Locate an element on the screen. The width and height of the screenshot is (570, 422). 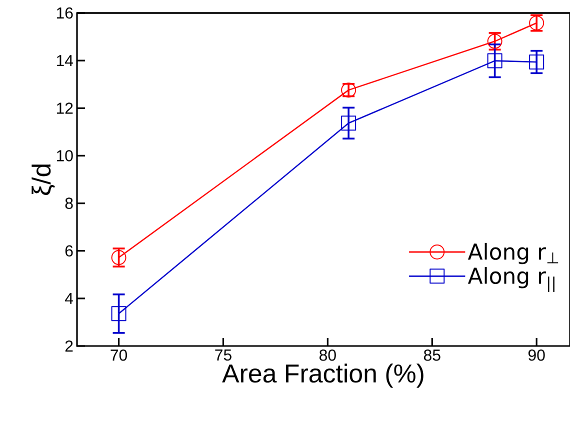
legend-label: Along r$_{||}$ is located at coordinates (511, 279).